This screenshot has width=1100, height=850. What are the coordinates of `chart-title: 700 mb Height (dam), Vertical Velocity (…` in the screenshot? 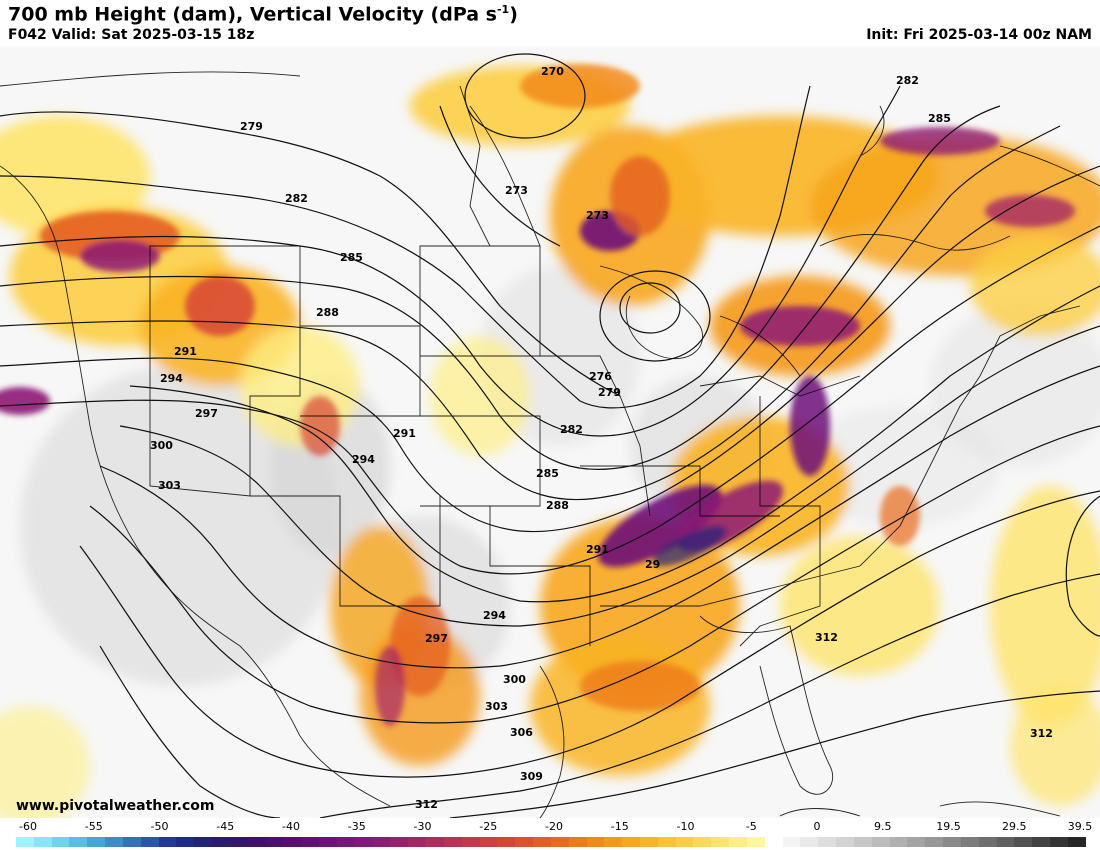 It's located at (263, 14).